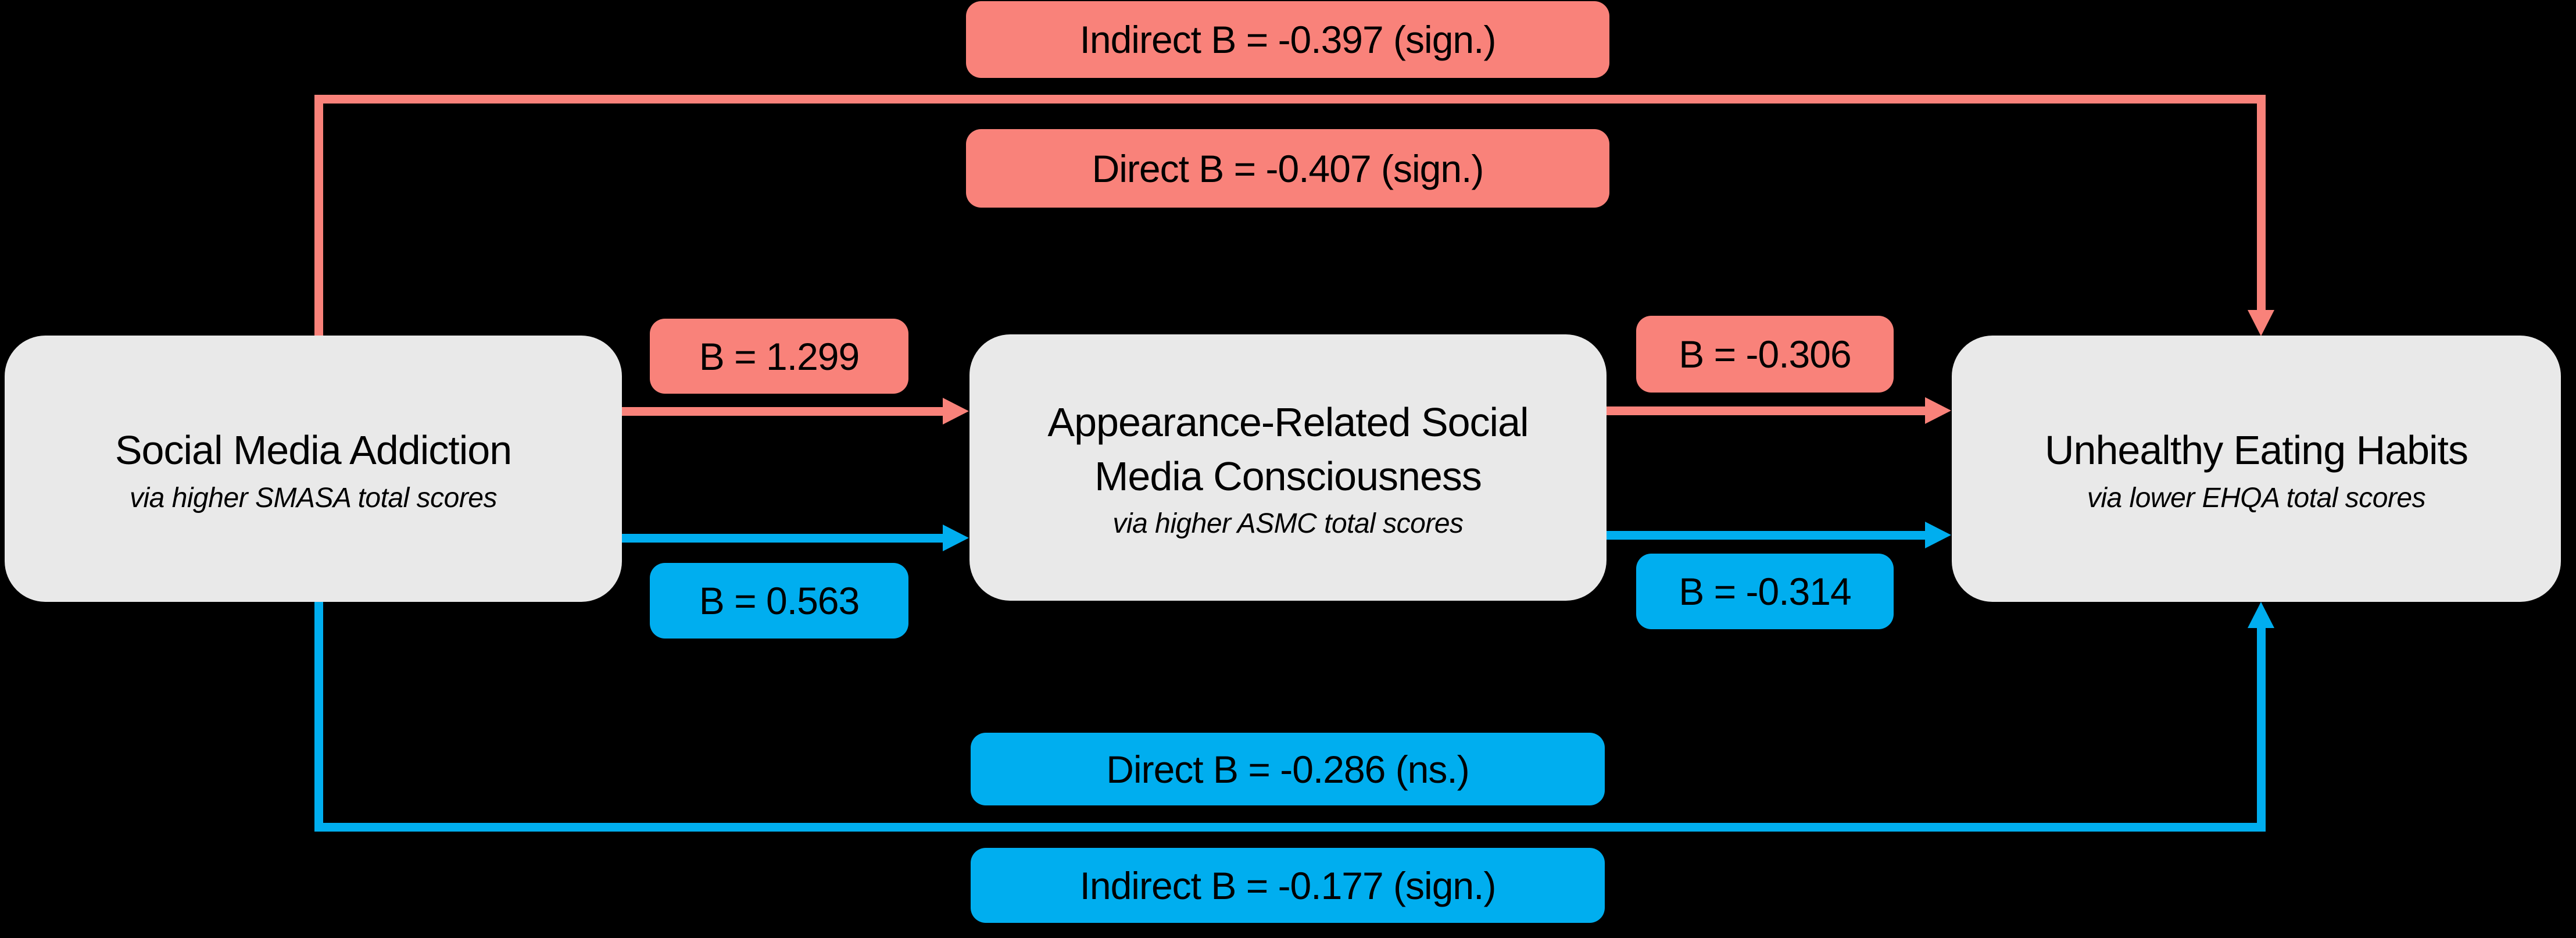 The width and height of the screenshot is (2576, 938). I want to click on label-red-b-path: B = -0.306, so click(1765, 355).